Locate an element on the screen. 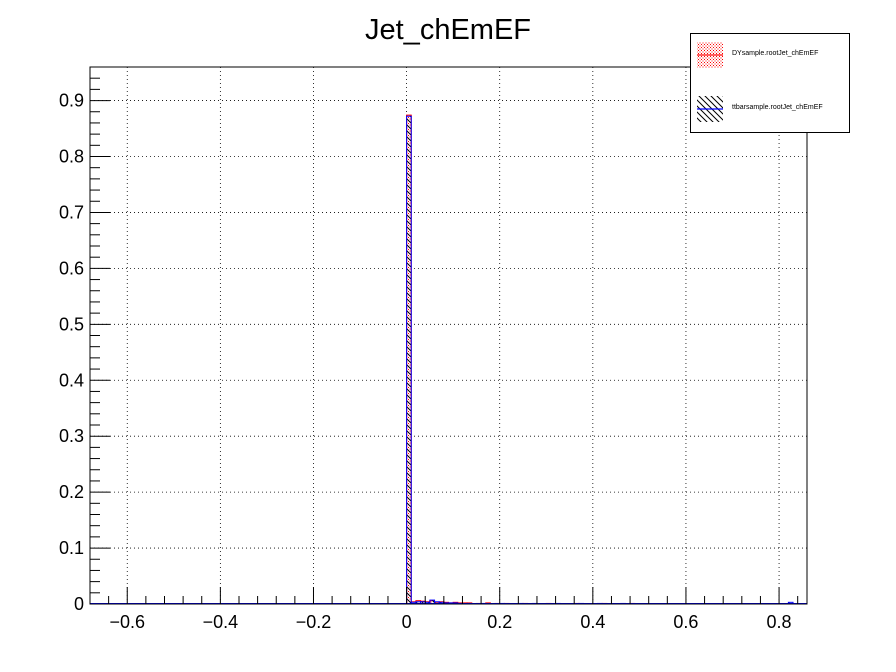  chart-title: Jet_chEmEF is located at coordinates (448, 30).